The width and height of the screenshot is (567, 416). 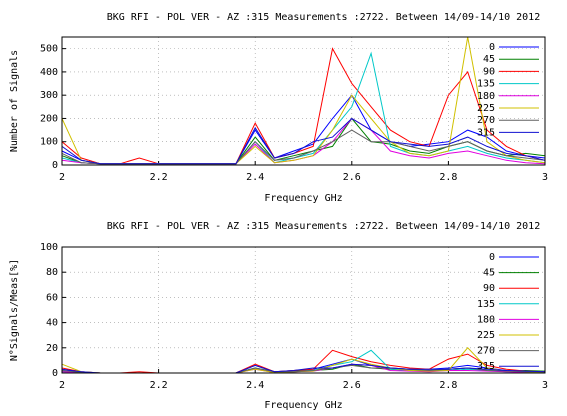 I want to click on y-axis-label: N°Signals/Meas[%], so click(x=14, y=310).